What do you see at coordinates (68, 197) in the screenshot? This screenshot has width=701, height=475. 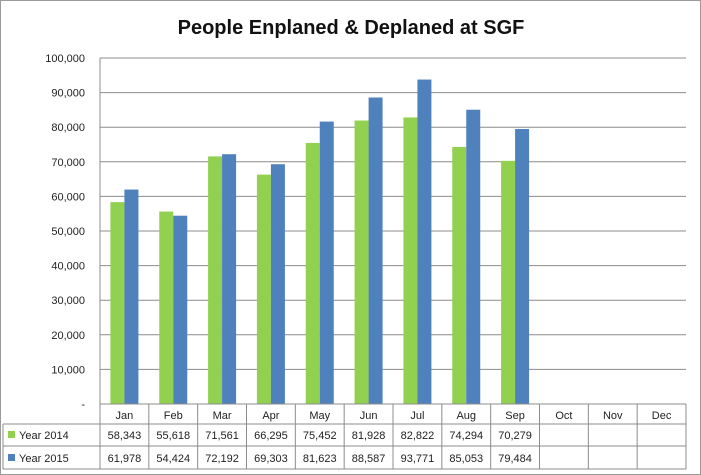 I see `y-tick-label: 60,000` at bounding box center [68, 197].